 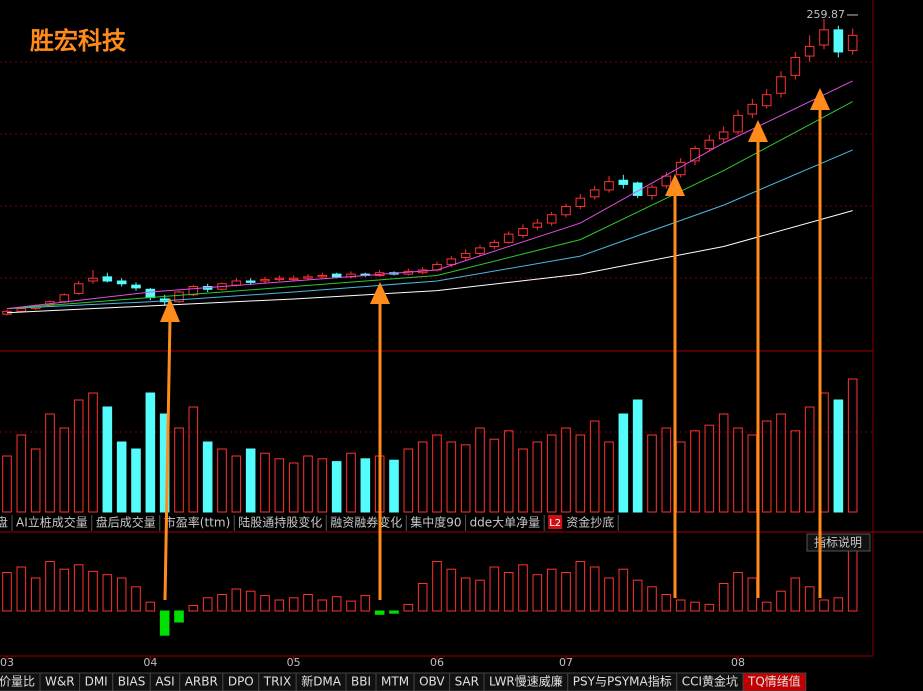 What do you see at coordinates (52, 522) in the screenshot?
I see `indicator-tab: AI立桩成交量` at bounding box center [52, 522].